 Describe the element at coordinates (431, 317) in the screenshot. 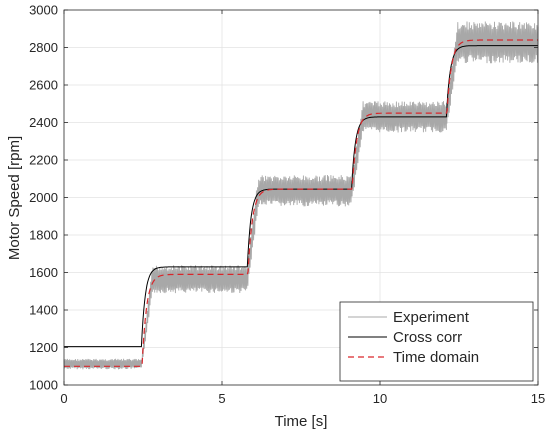

I see `legend-label-experiment: Experiment` at that location.